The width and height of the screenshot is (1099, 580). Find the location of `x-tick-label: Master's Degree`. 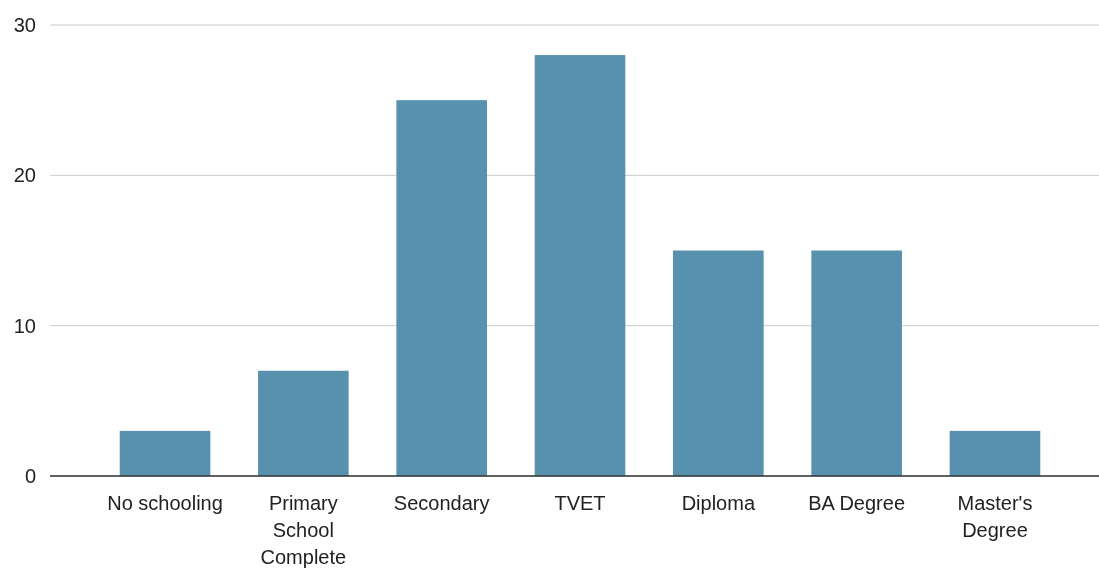

x-tick-label: Master's Degree is located at coordinates (995, 516).